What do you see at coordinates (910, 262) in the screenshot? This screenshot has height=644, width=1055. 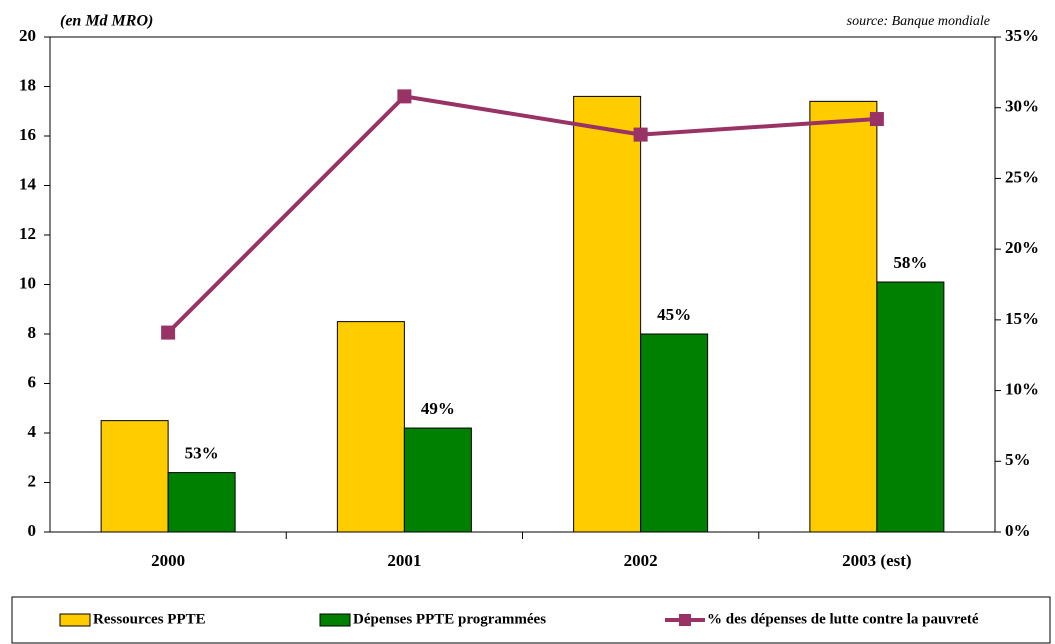 I see `data-label: 58%` at bounding box center [910, 262].